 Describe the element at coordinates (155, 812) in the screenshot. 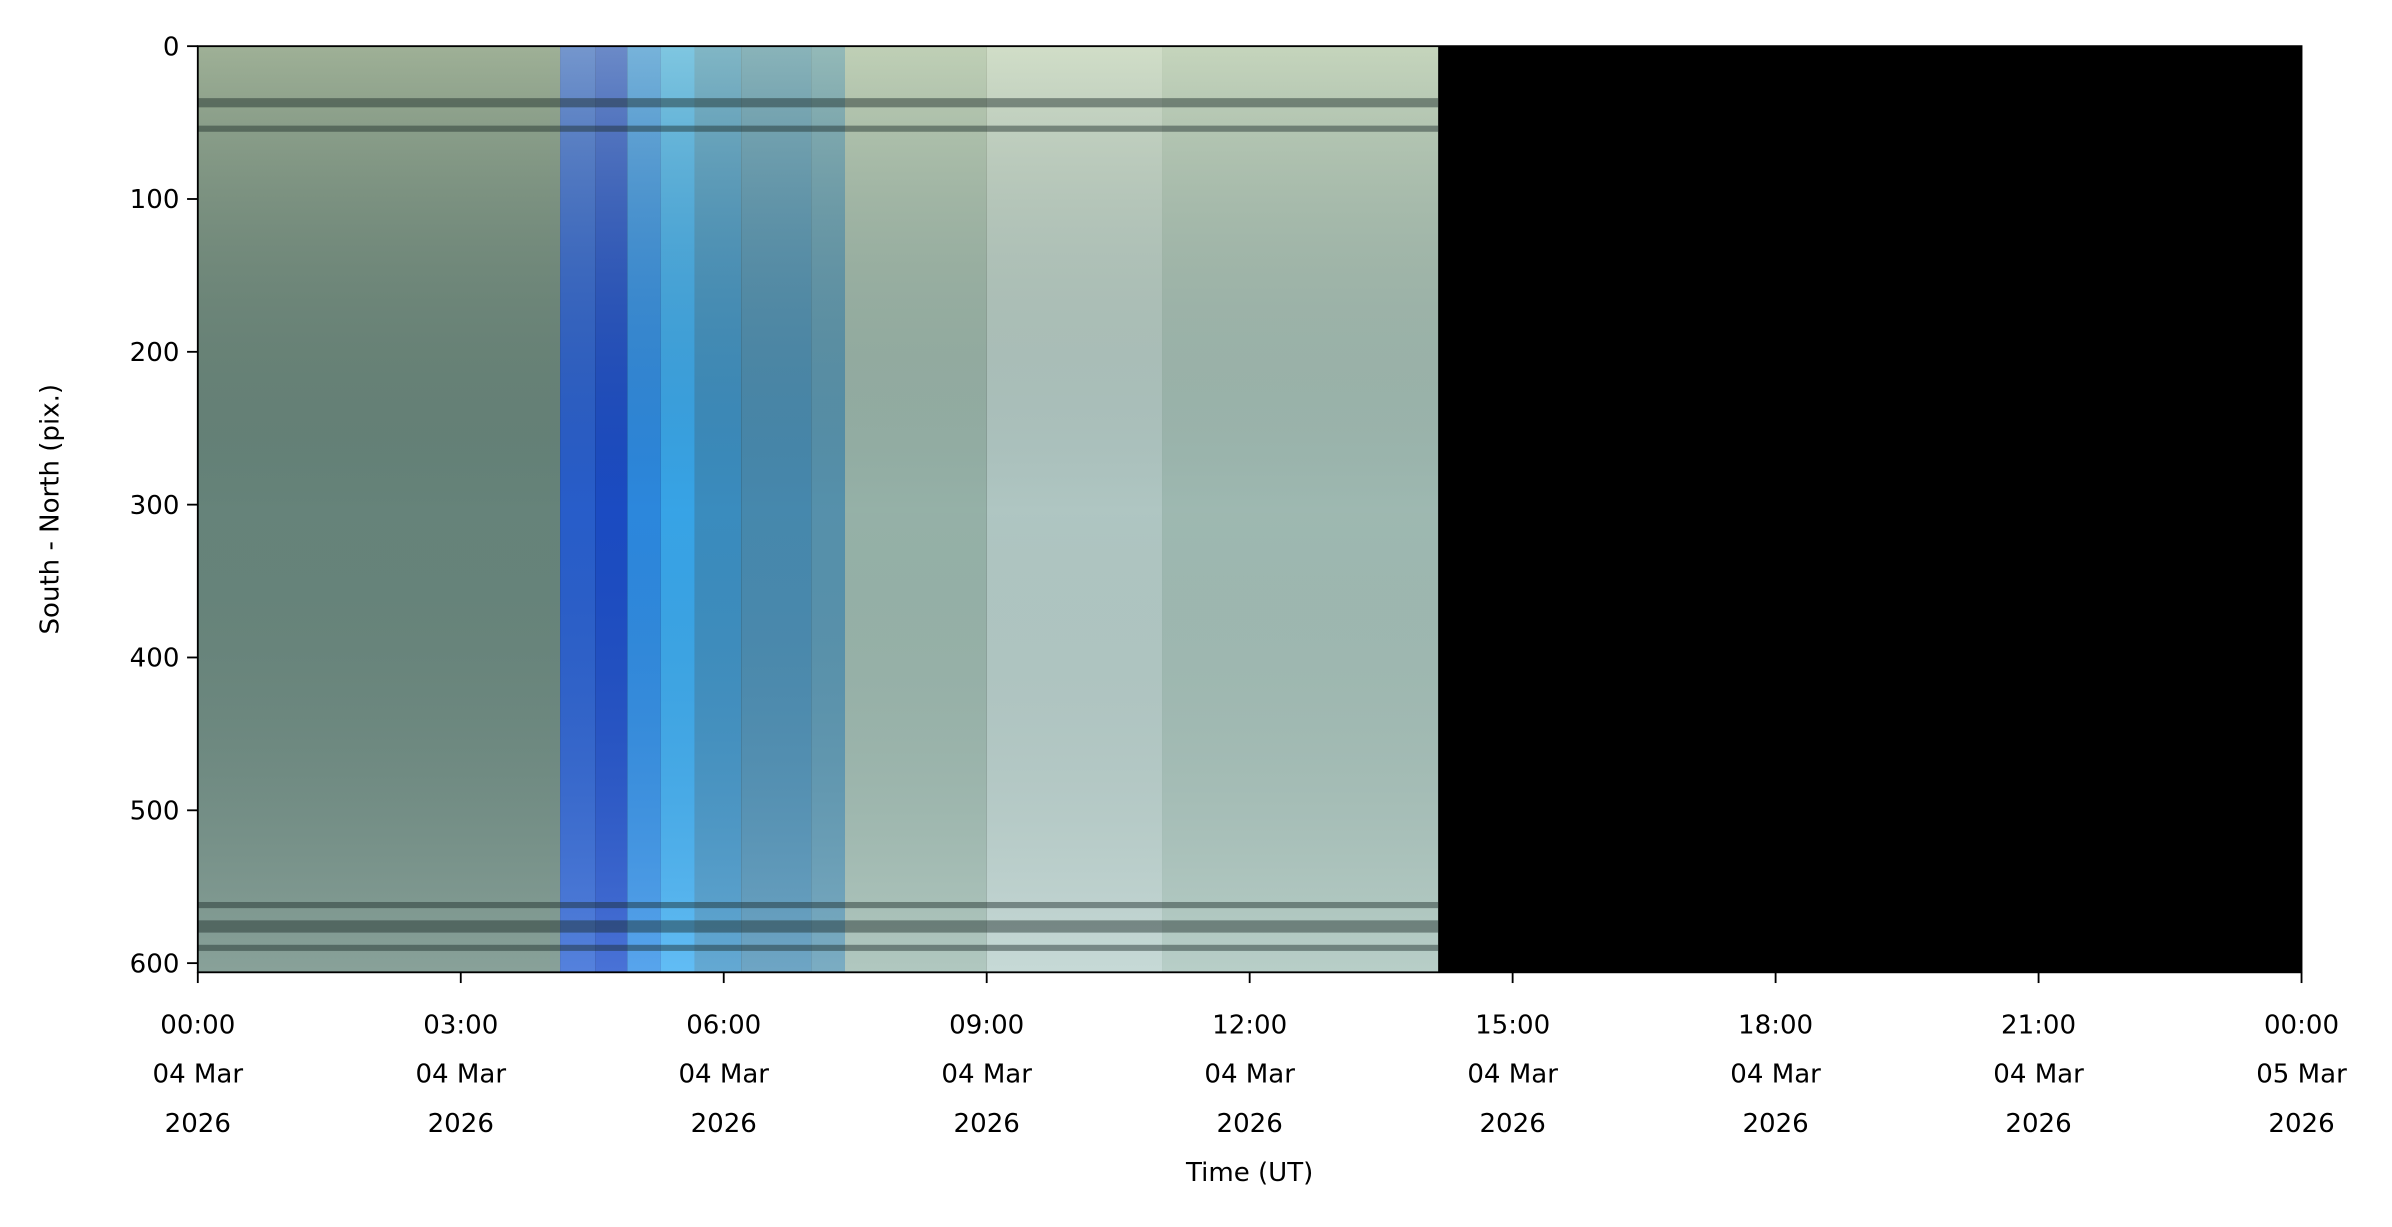

I see `y-tick-label: 500` at that location.